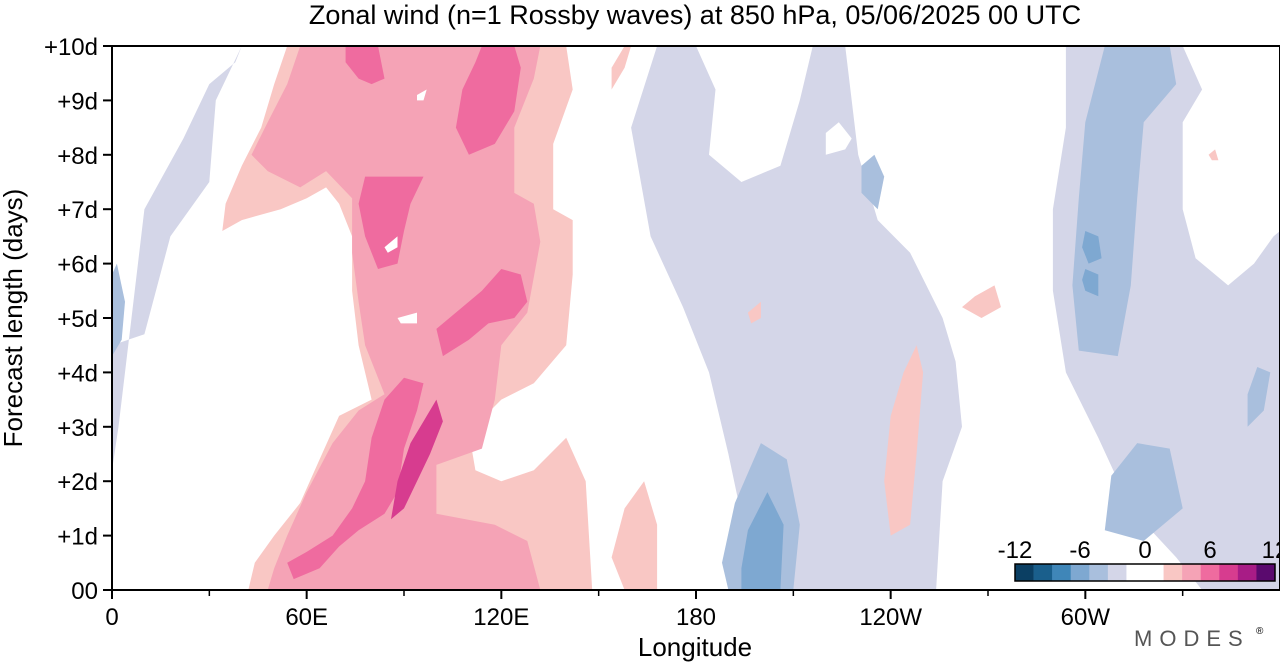 The height and width of the screenshot is (664, 1280). I want to click on x-tick-label: 180, so click(696, 617).